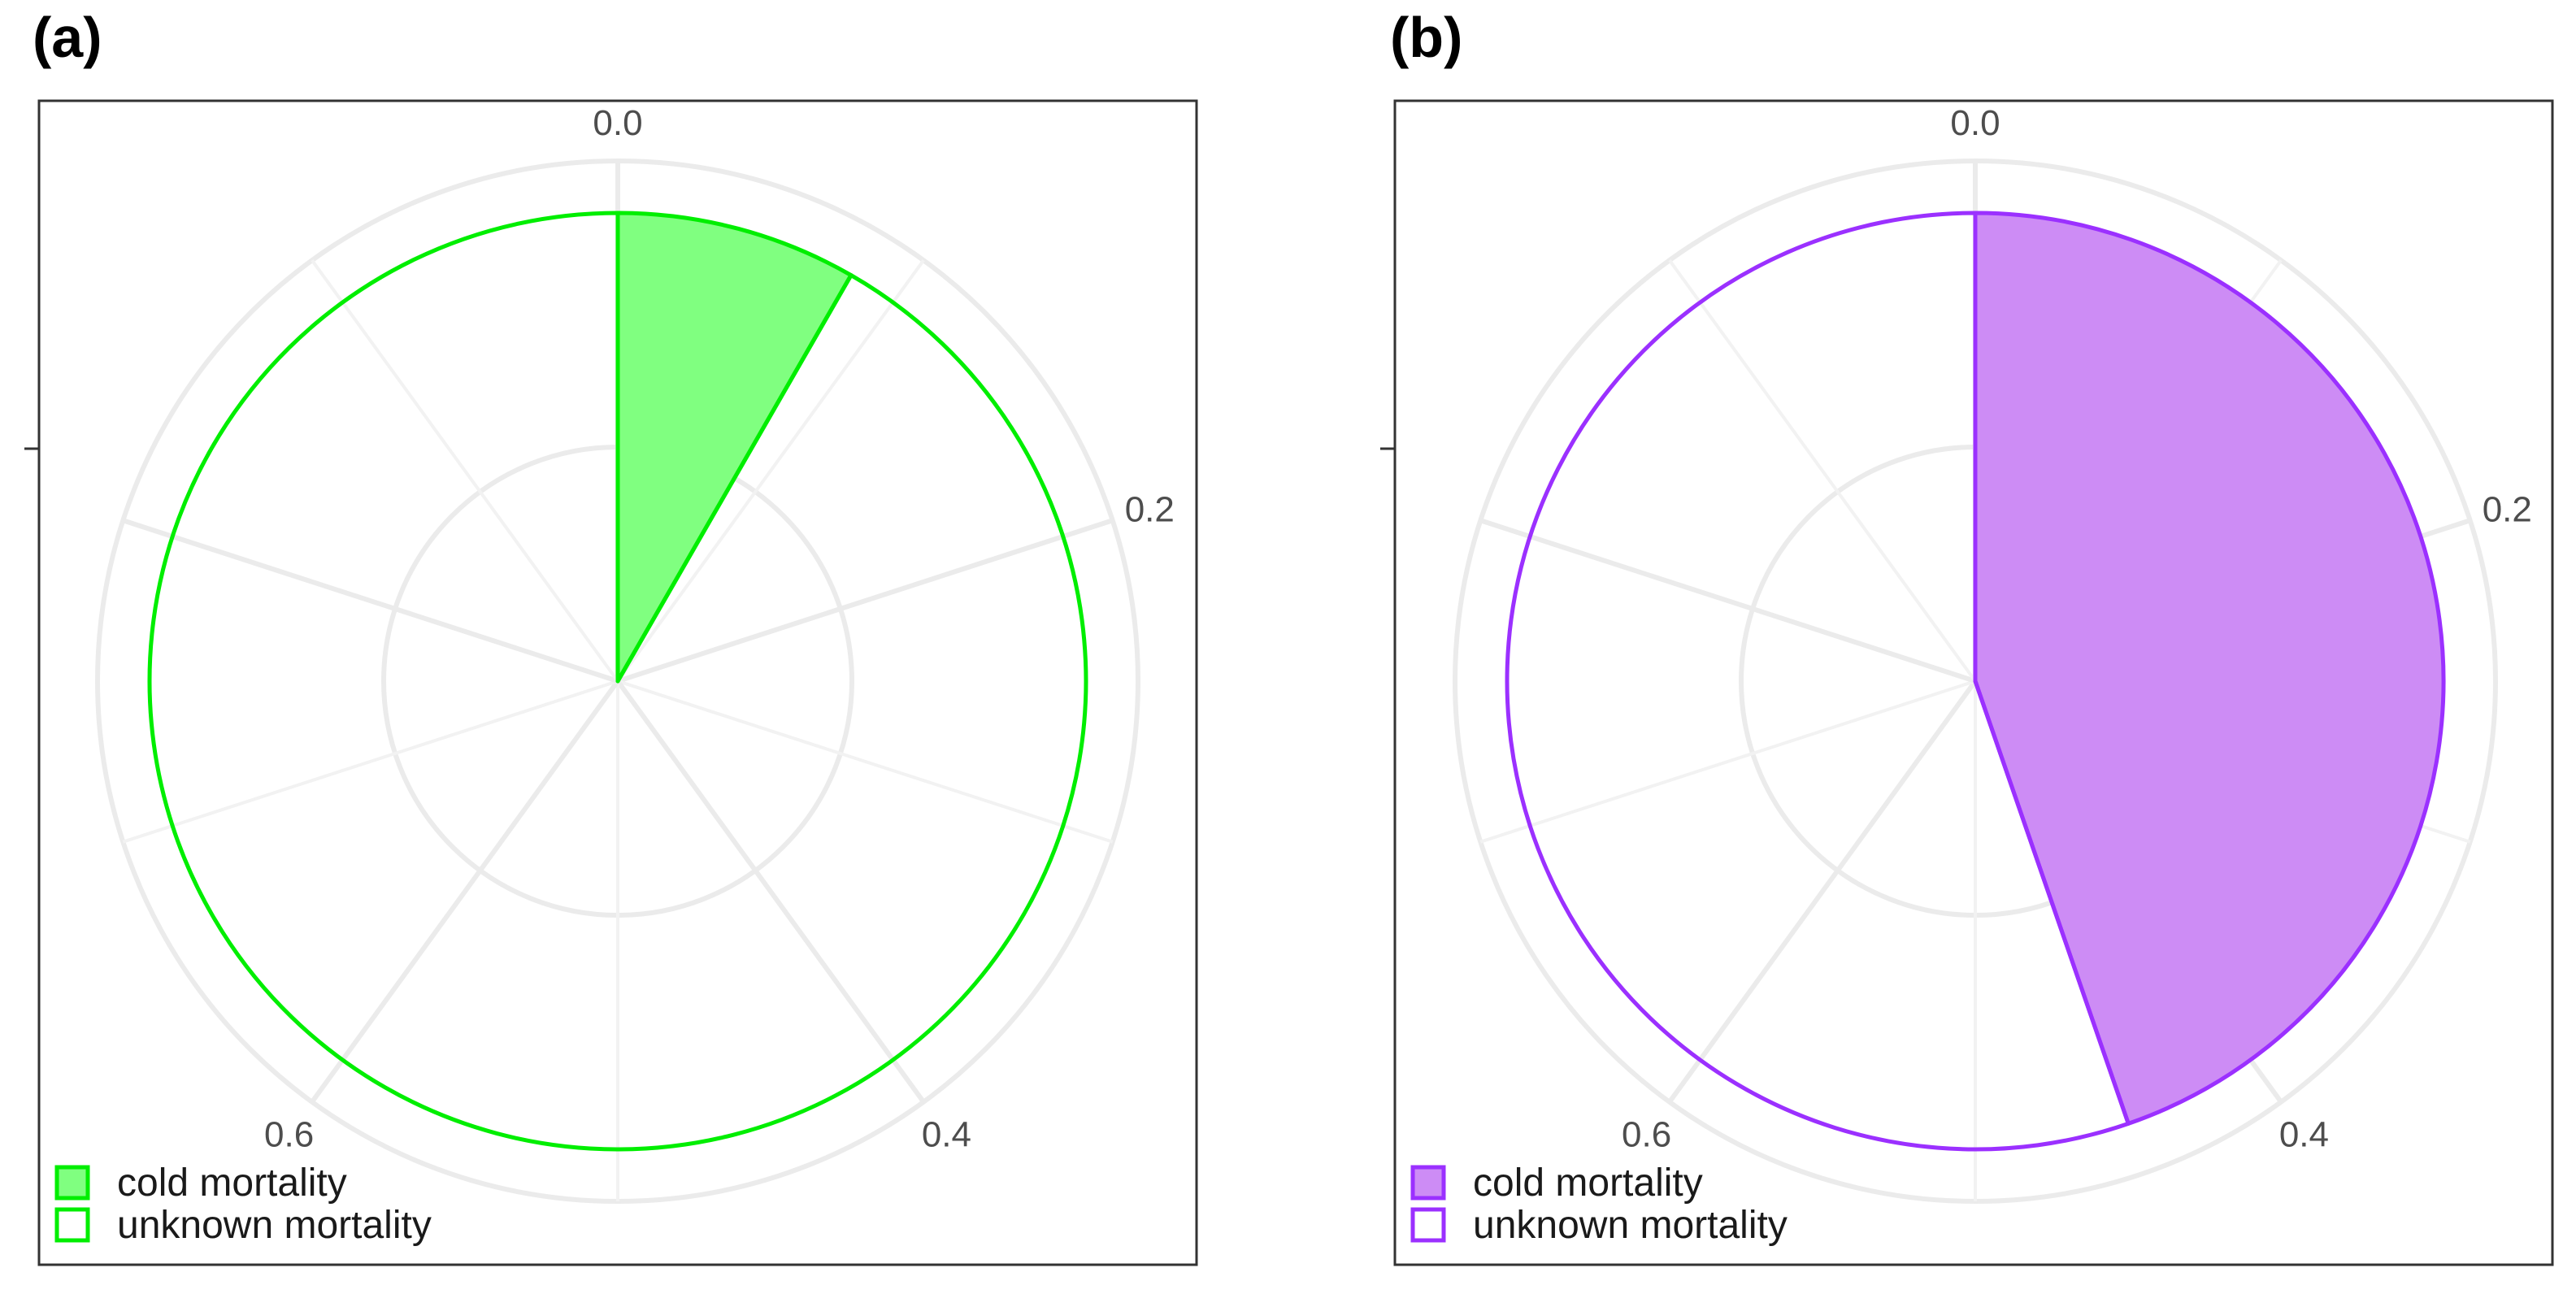 The height and width of the screenshot is (1294, 2576). Describe the element at coordinates (1426, 37) in the screenshot. I see `panel-label: (b)` at that location.